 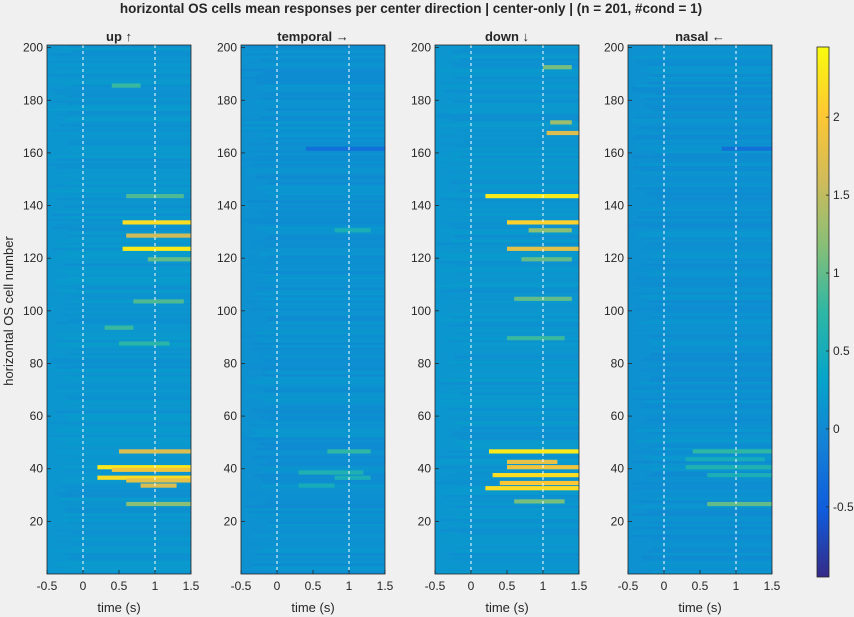 What do you see at coordinates (421, 258) in the screenshot?
I see `y-tick-label: 120` at bounding box center [421, 258].